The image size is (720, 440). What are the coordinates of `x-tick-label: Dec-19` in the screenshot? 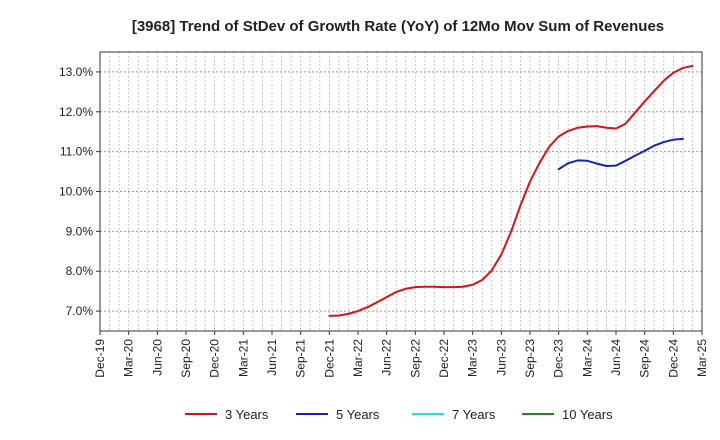 It's located at (100, 358).